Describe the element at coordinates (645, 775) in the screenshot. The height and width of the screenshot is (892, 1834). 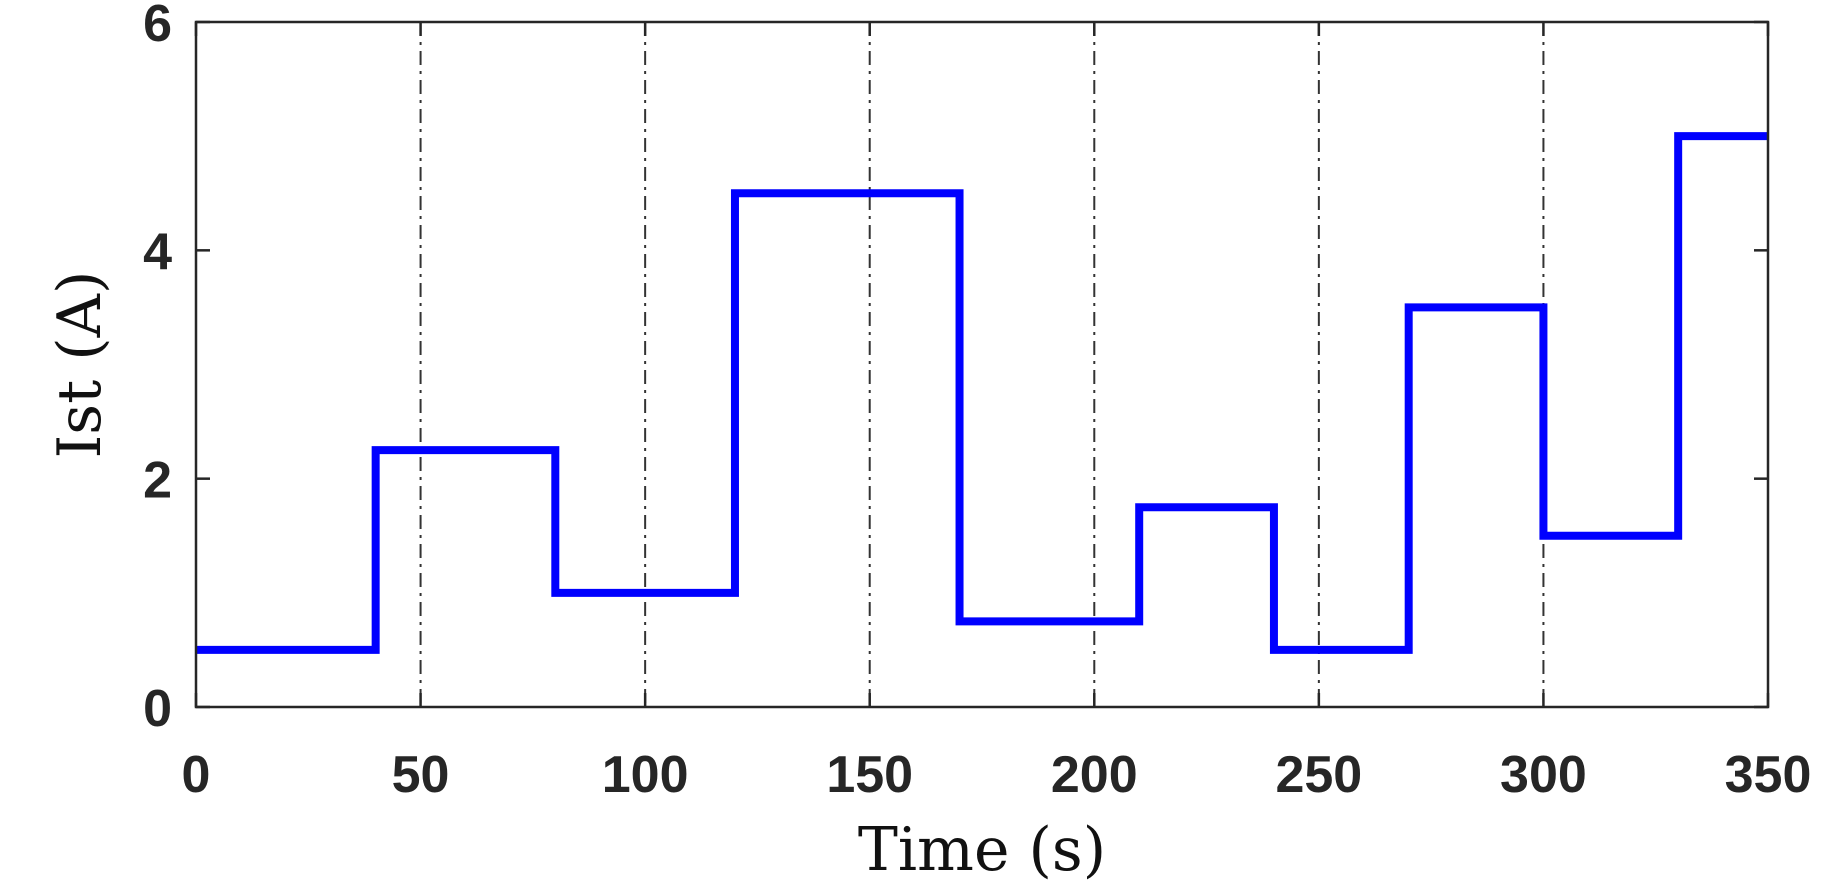
I see `x-tick-label-100: 100` at that location.